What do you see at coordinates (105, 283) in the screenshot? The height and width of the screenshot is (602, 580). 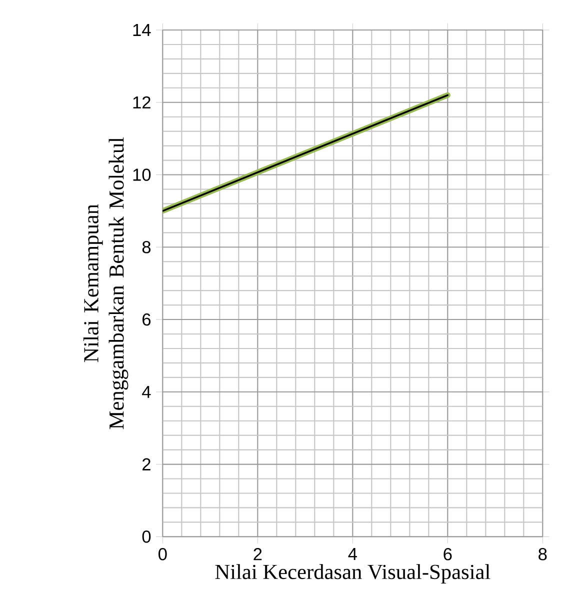 I see `y-axis-title: Nilai Kemampuan Menggambarkan Bentuk Molekul` at bounding box center [105, 283].